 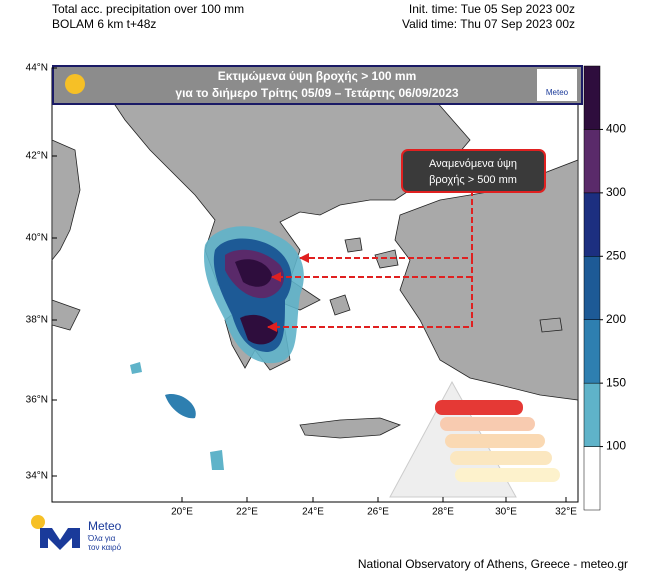 What do you see at coordinates (182, 512) in the screenshot?
I see `lon-label: 20°E` at bounding box center [182, 512].